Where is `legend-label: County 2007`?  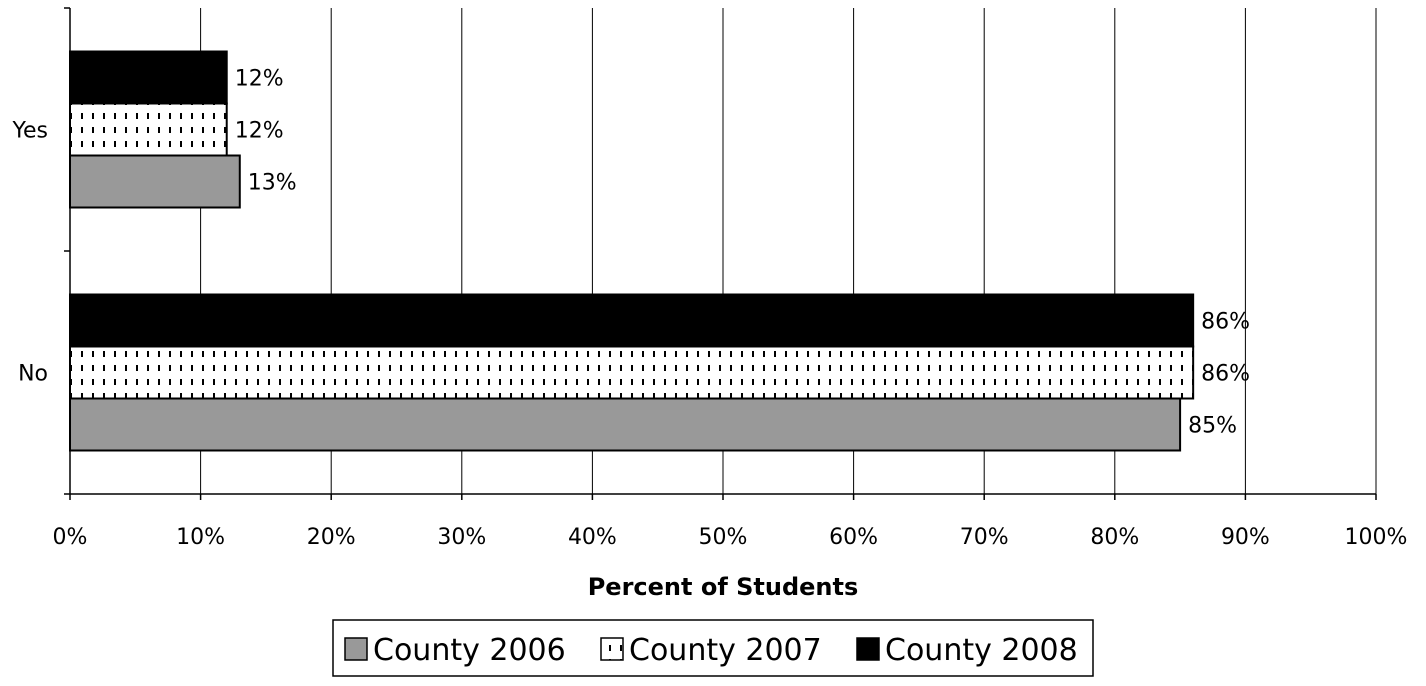
legend-label: County 2007 is located at coordinates (725, 650).